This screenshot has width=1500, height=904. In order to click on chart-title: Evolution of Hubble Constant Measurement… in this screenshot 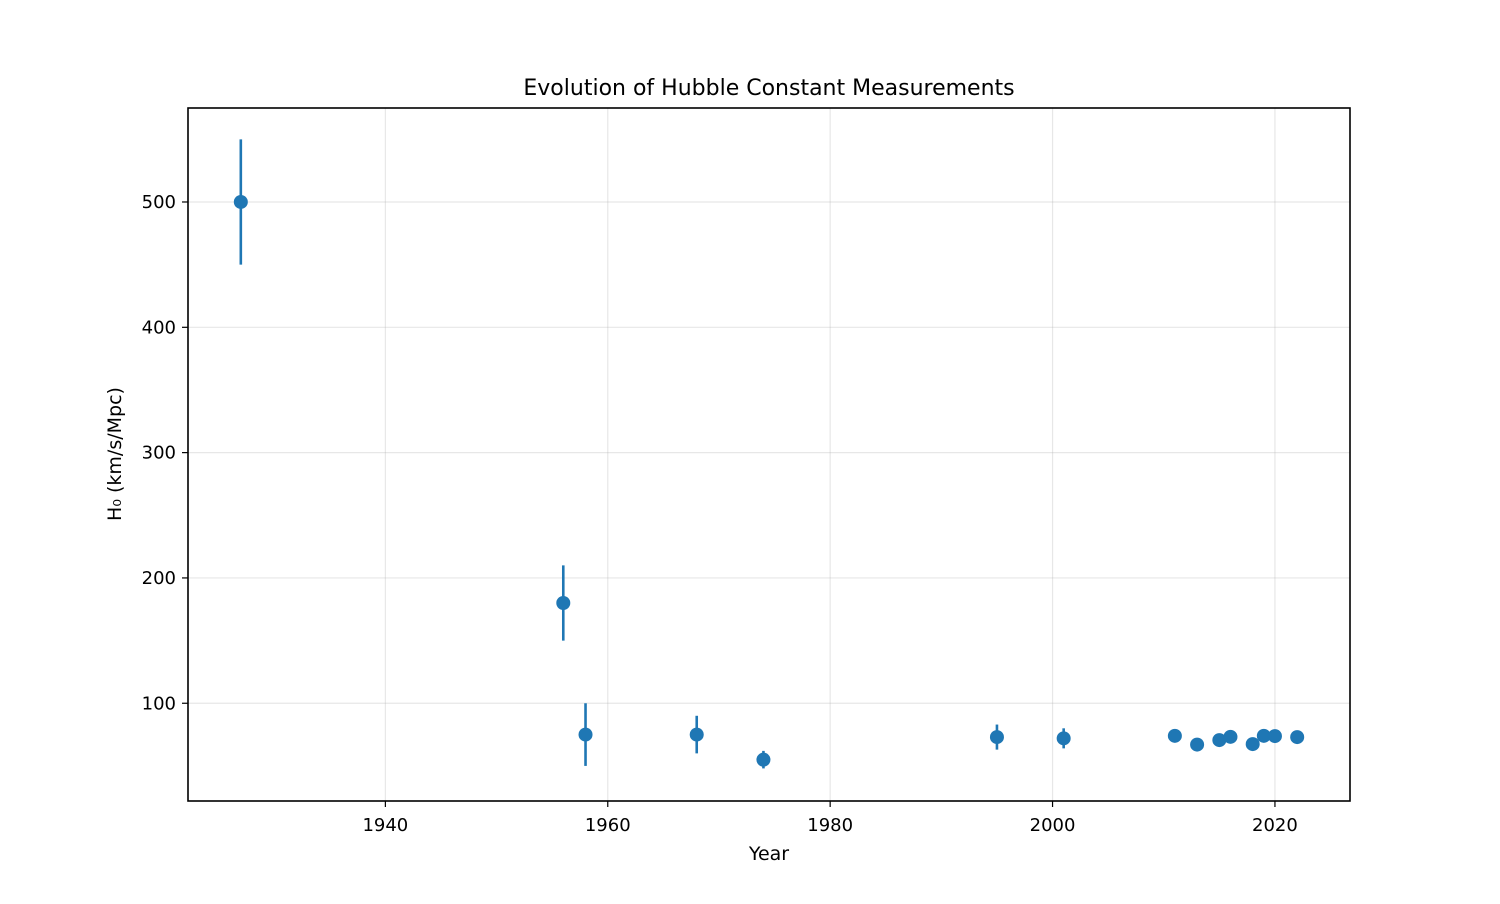, I will do `click(768, 88)`.